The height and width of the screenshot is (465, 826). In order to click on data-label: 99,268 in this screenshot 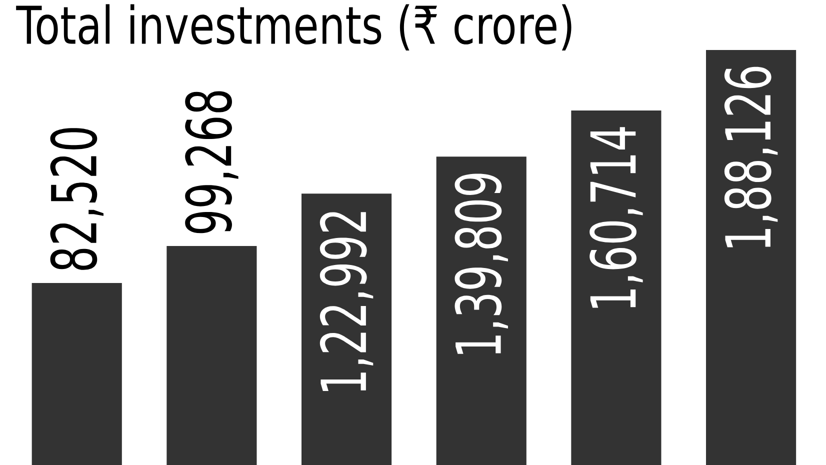, I will do `click(211, 162)`.